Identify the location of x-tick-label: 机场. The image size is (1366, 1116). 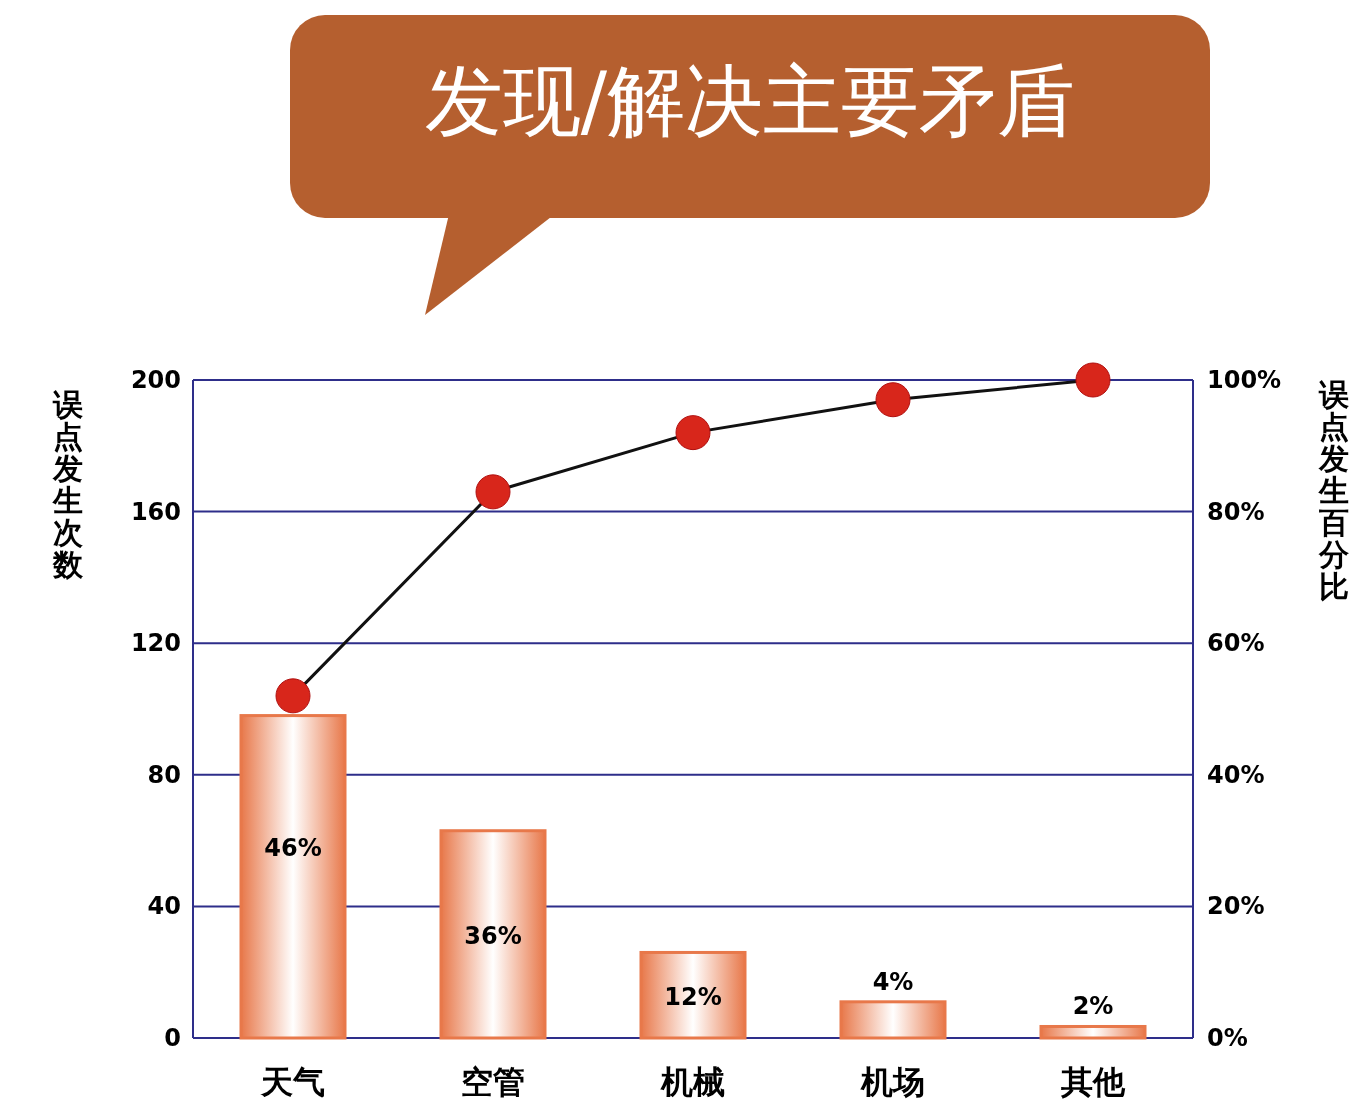
(892, 1082).